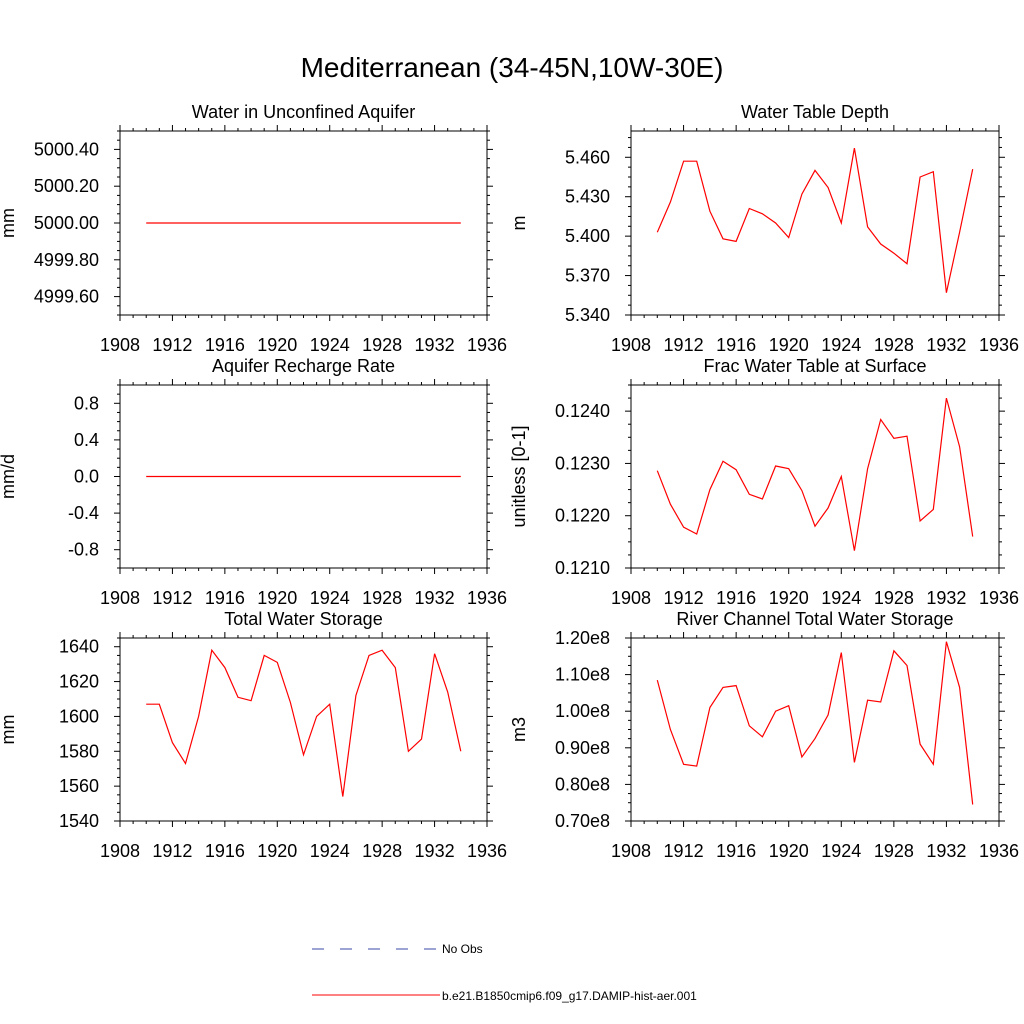  I want to click on y-tick-label: 1640, so click(79, 647).